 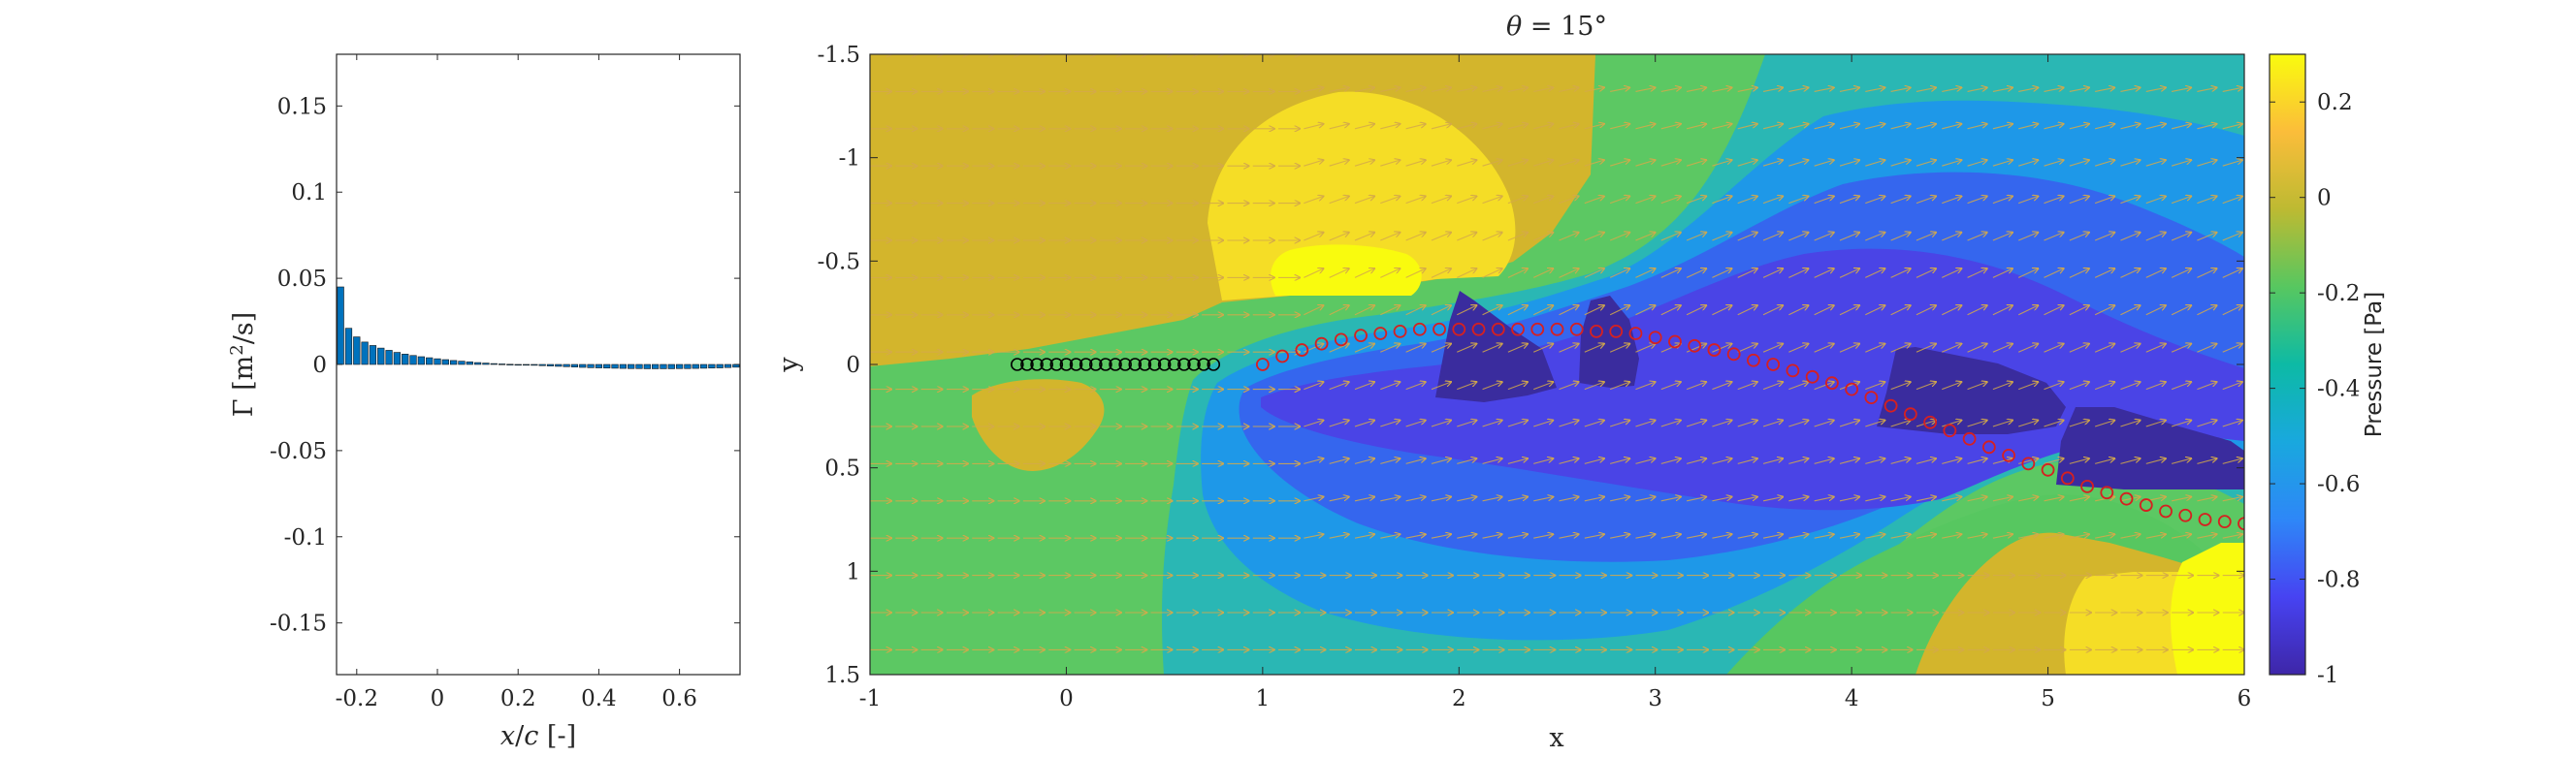 What do you see at coordinates (305, 538) in the screenshot?
I see `gamma-ytick-label: -0.1` at bounding box center [305, 538].